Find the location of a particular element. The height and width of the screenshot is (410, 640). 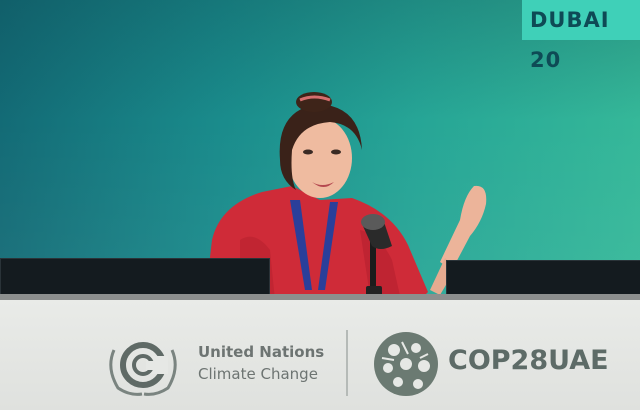

face is located at coordinates (320, 158).